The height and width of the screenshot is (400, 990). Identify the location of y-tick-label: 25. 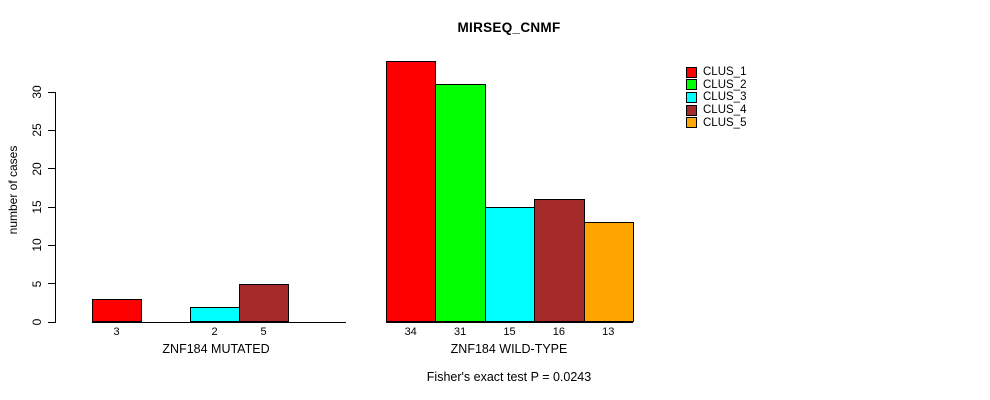
(37, 130).